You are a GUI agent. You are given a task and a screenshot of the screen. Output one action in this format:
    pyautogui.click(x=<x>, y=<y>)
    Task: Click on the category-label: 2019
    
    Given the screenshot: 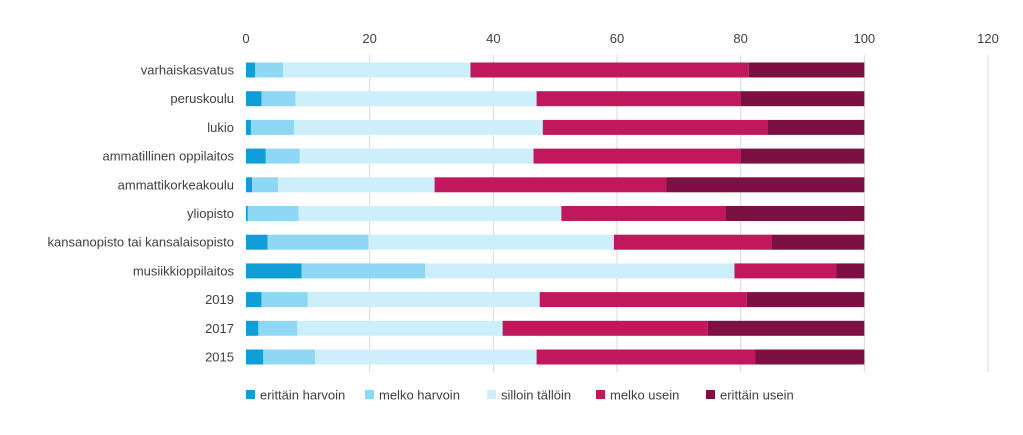 What is the action you would take?
    pyautogui.click(x=219, y=299)
    